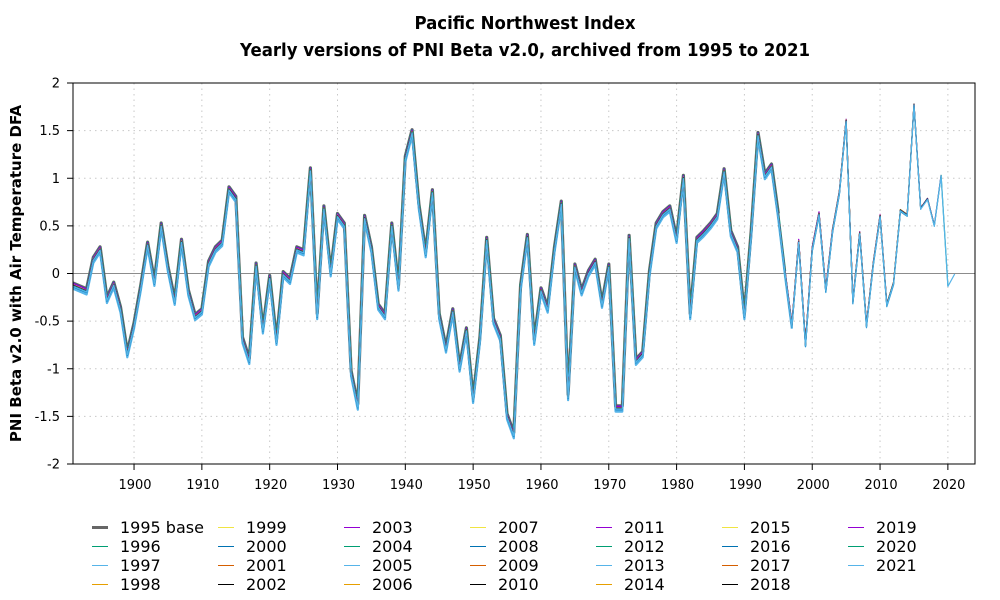  I want to click on legend-item: 2003, so click(378, 527).